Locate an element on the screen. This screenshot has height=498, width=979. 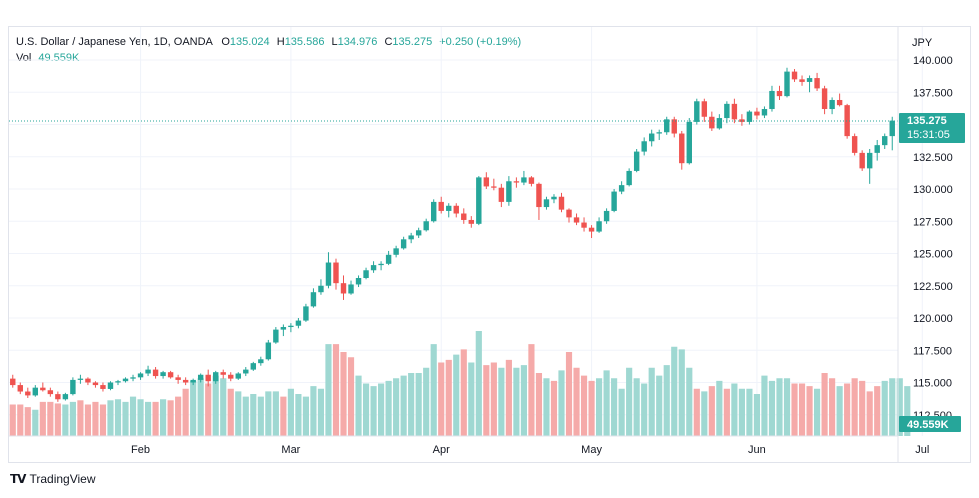
brand: 𝗧𝗩 TradingView is located at coordinates (53, 479).